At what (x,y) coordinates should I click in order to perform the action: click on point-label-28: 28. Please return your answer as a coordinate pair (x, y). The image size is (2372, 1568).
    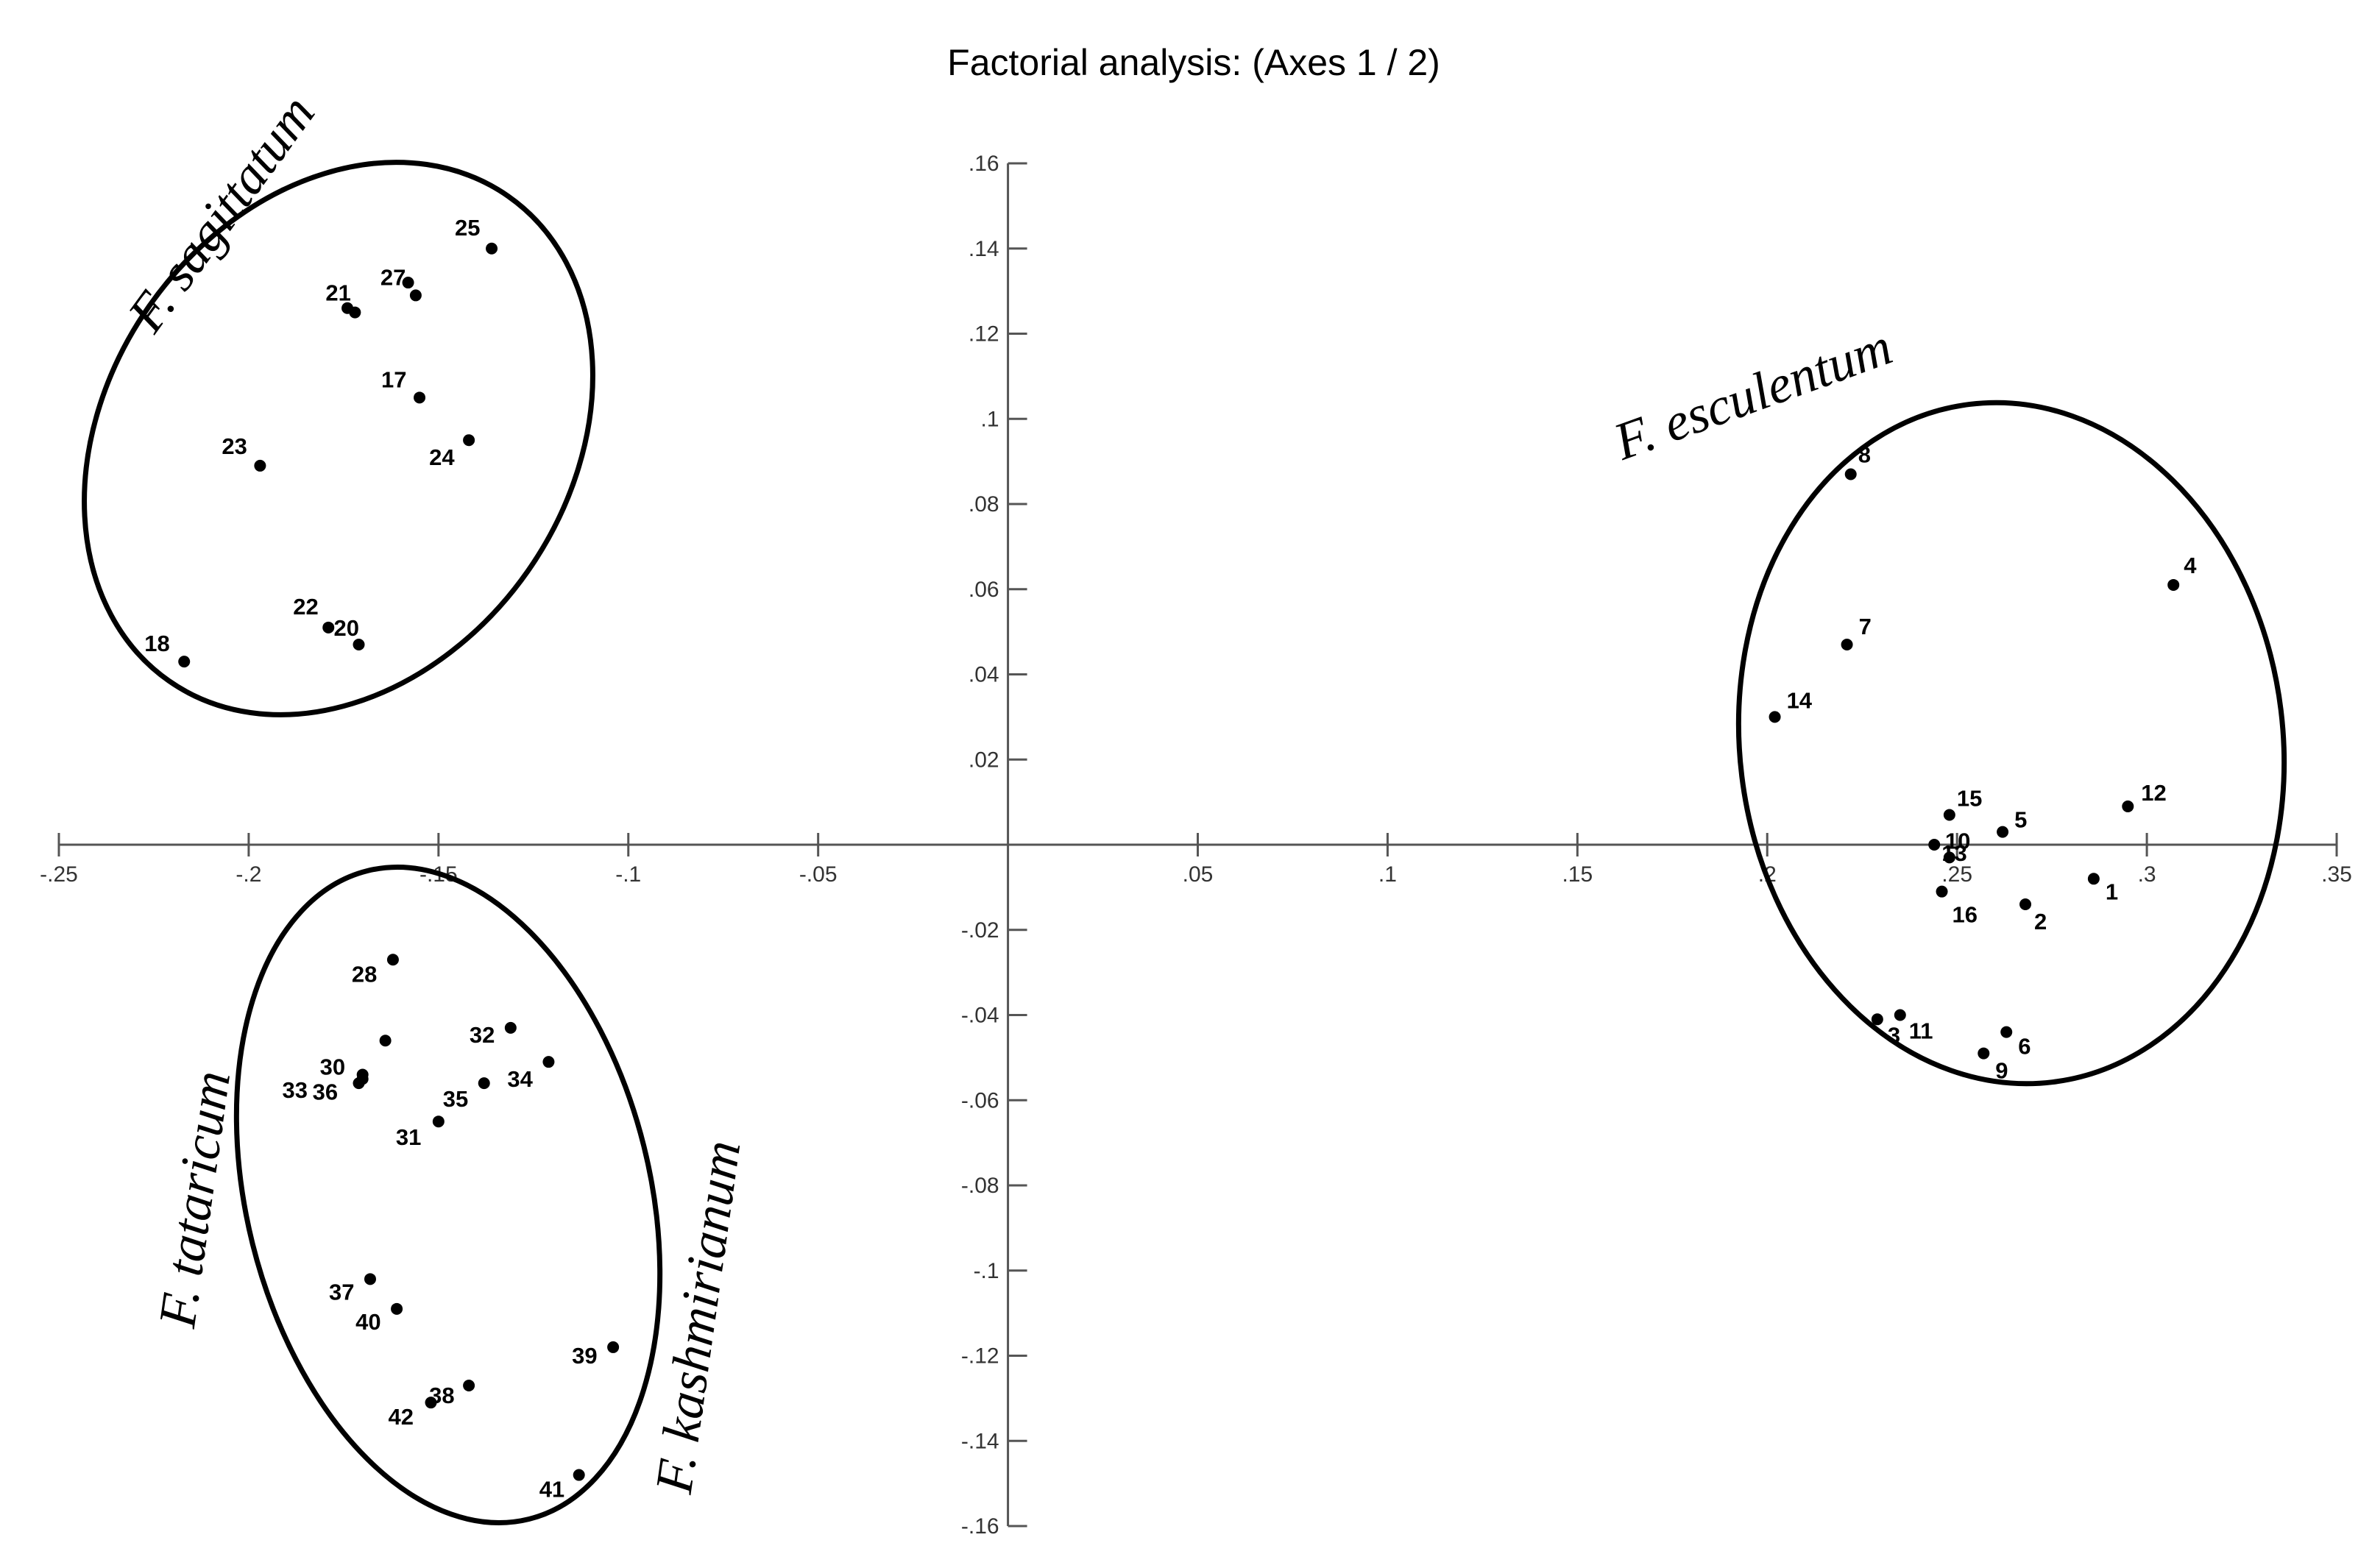
    Looking at the image, I should click on (364, 974).